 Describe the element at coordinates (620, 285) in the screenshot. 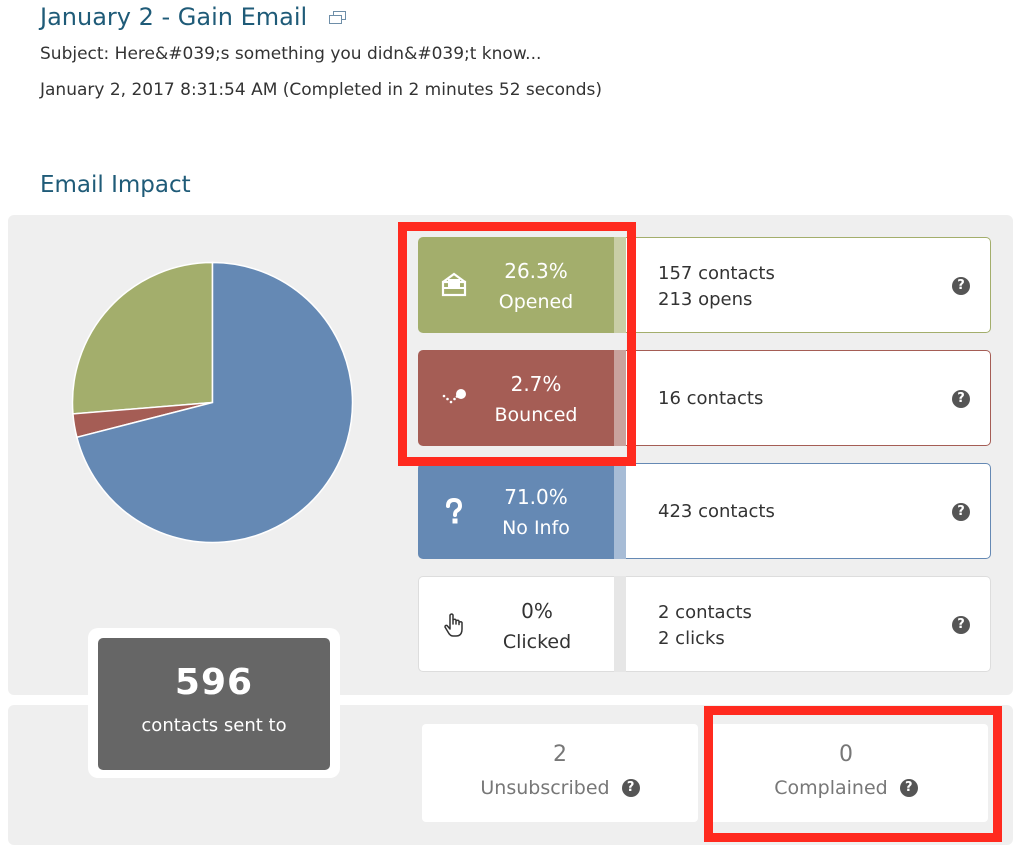

I see `stat-opened-divider` at that location.